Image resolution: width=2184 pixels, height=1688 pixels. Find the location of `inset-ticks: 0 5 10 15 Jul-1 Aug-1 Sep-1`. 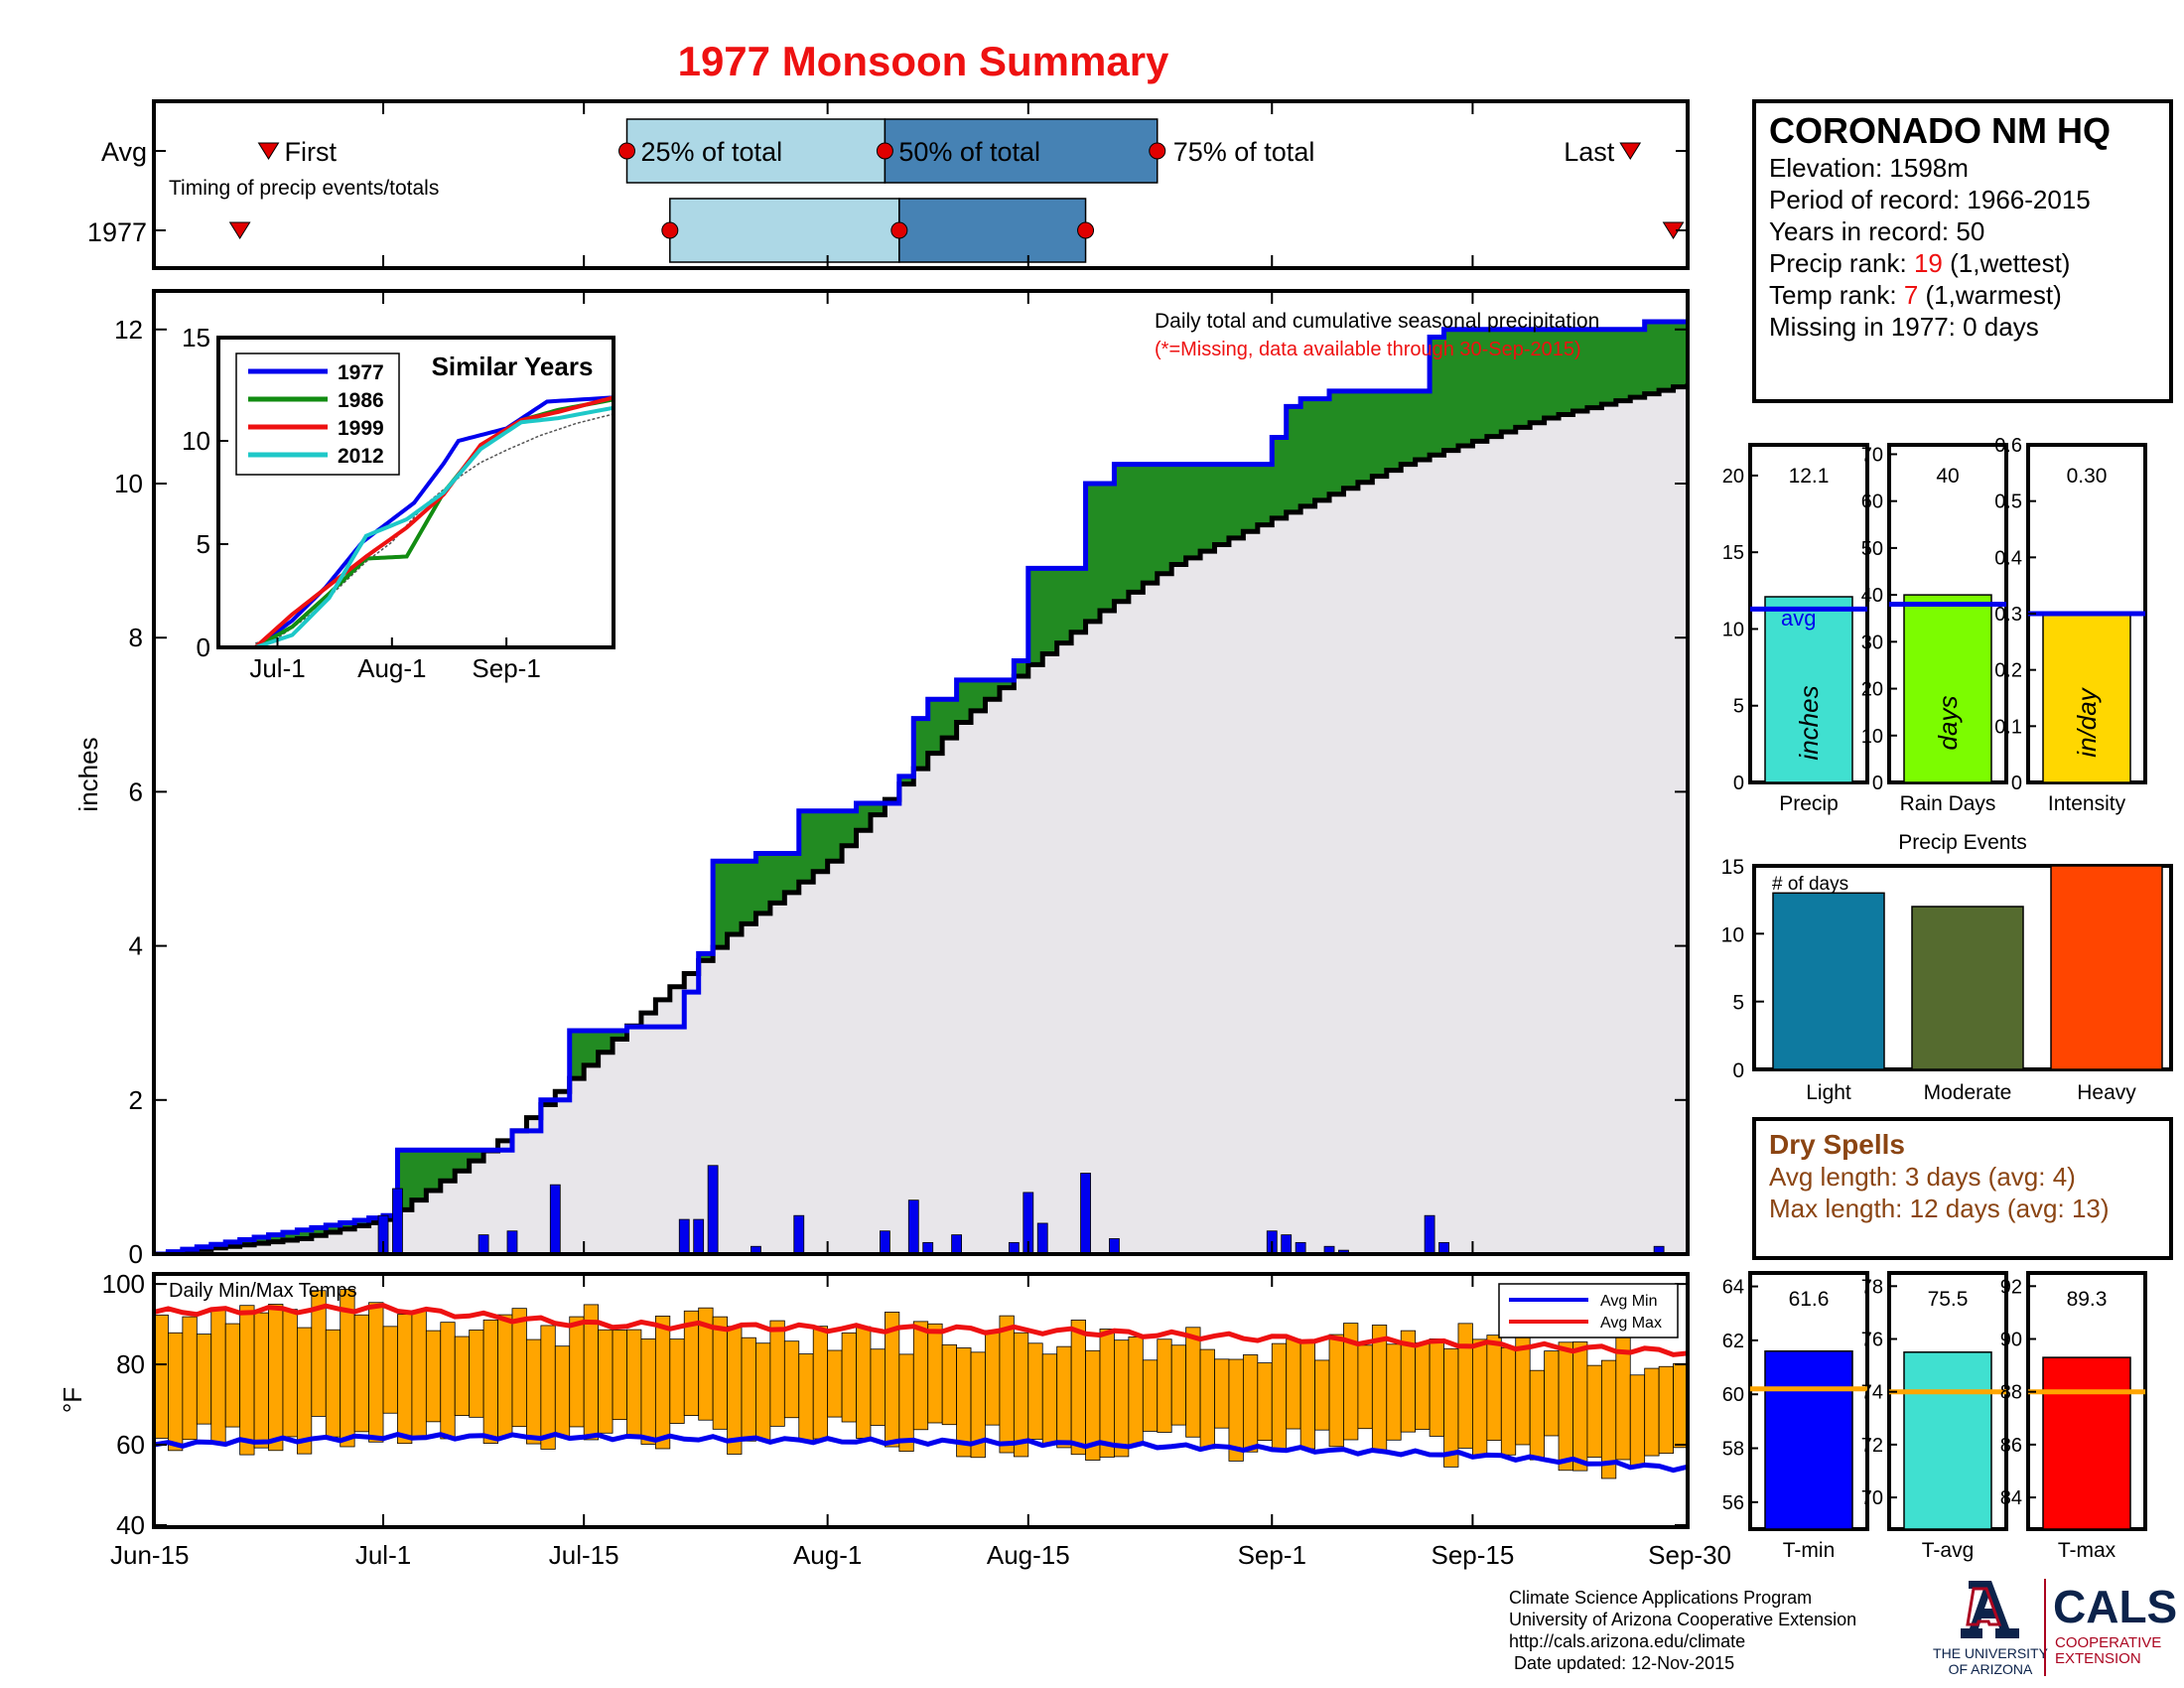

inset-ticks: 0 5 10 15 Jul-1 Aug-1 Sep-1 is located at coordinates (361, 503).